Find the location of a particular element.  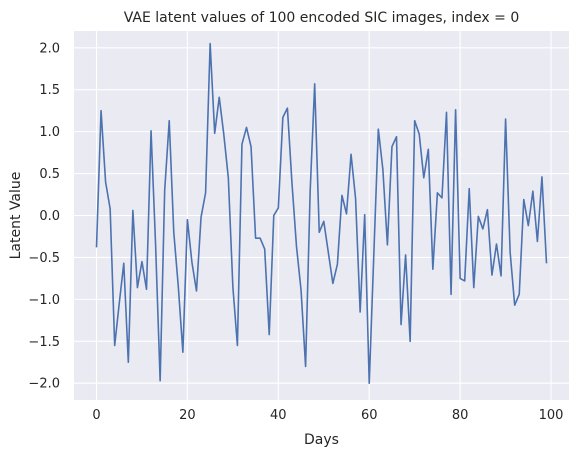

y-tick-label: 0.0 is located at coordinates (49, 216).